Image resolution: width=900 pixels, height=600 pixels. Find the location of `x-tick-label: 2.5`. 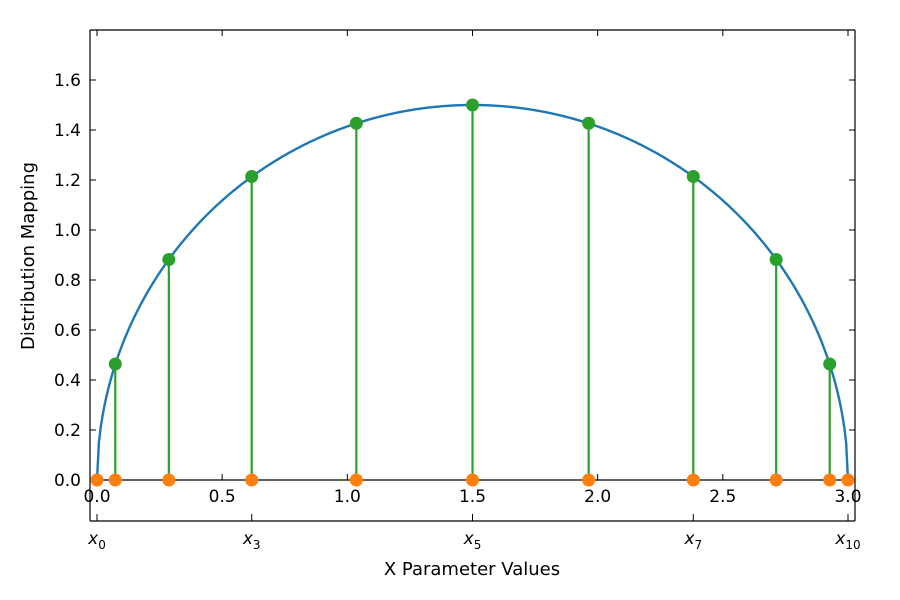

x-tick-label: 2.5 is located at coordinates (722, 497).